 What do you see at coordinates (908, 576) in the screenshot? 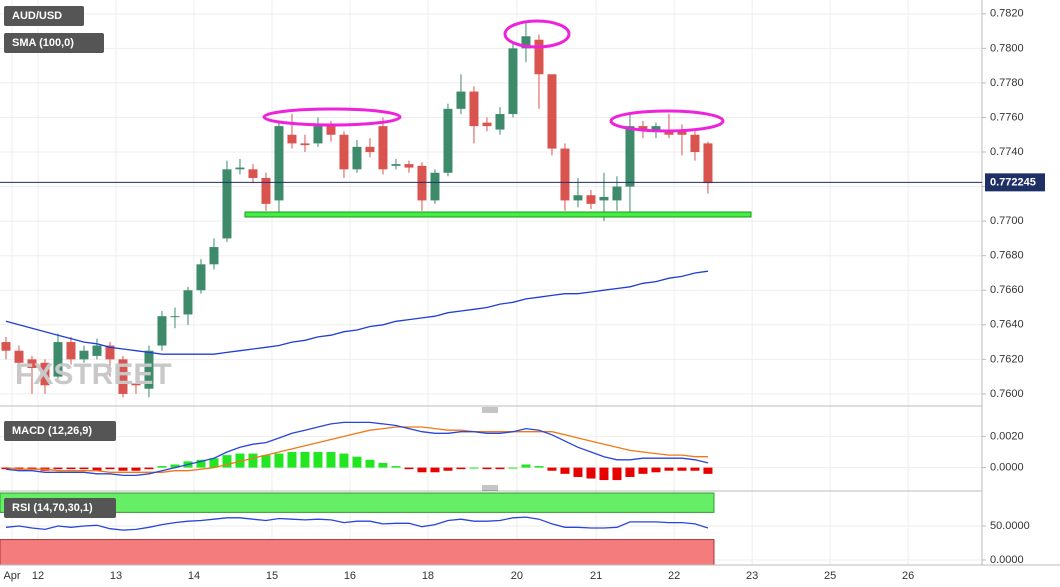
I see `x-tick-label: 26` at bounding box center [908, 576].